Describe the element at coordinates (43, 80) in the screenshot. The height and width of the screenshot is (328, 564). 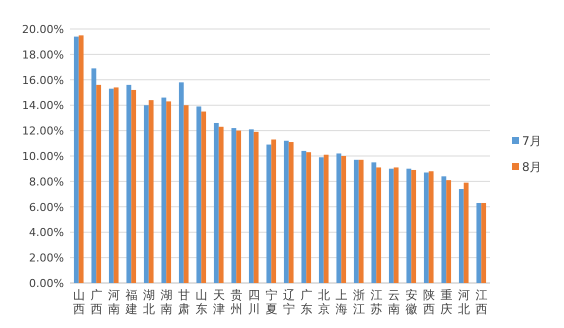
I see `y-tick-label: 16.00%` at that location.